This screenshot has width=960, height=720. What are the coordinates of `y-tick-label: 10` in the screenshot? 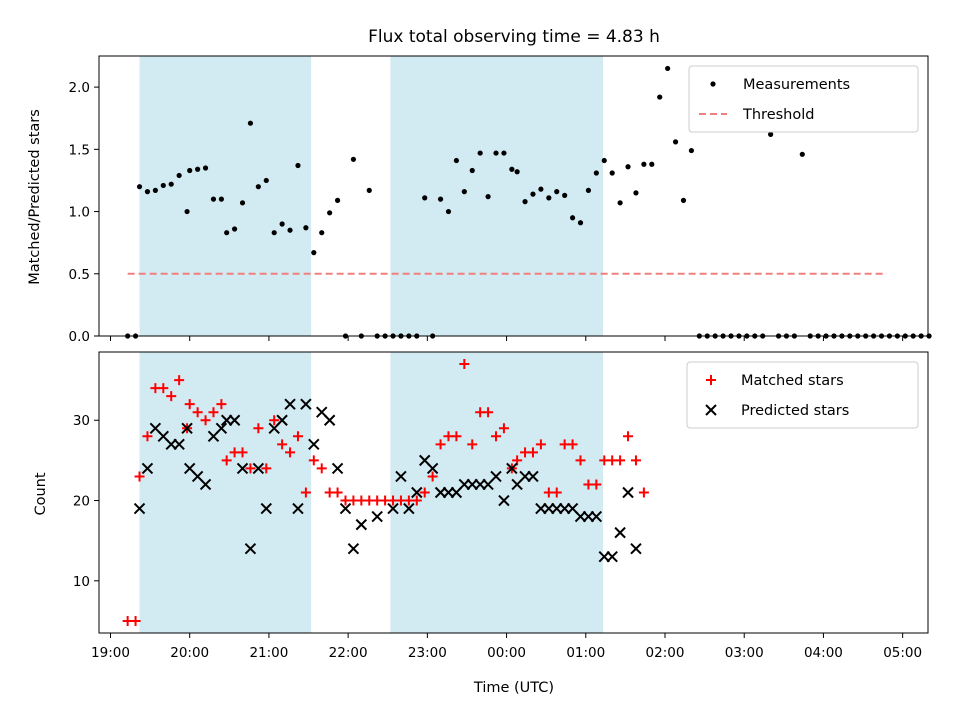 It's located at (81, 582).